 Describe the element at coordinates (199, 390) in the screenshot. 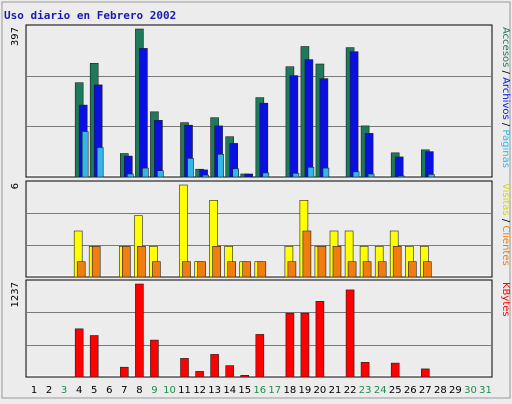

I see `day-label-12: 12` at that location.